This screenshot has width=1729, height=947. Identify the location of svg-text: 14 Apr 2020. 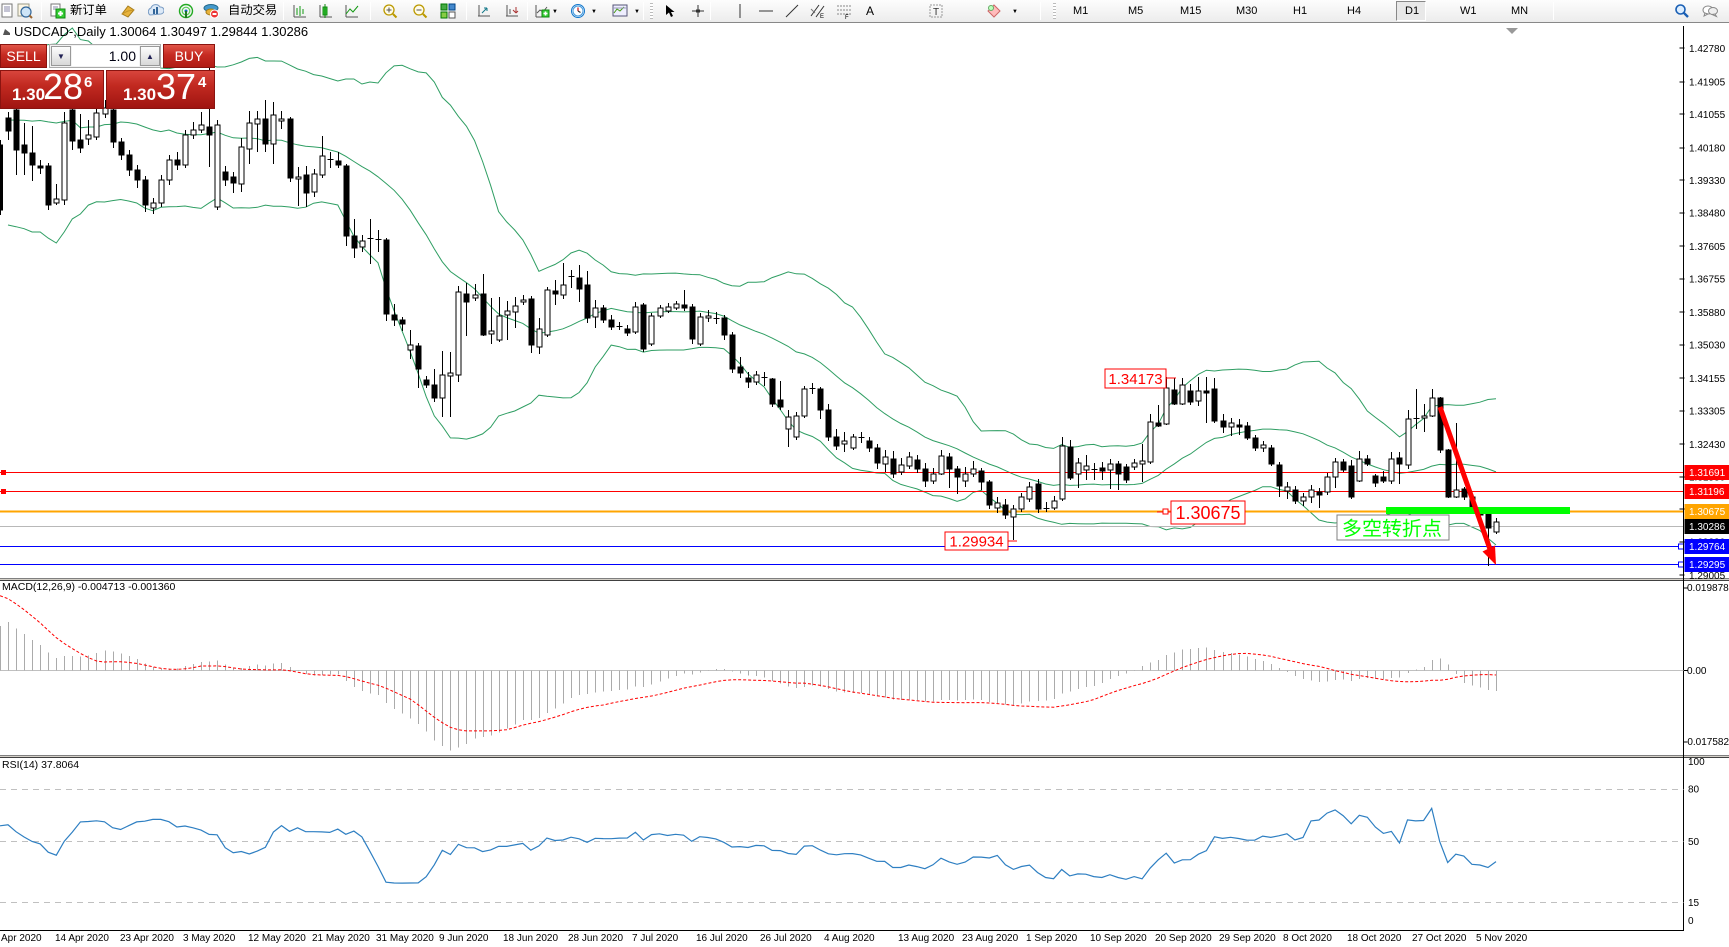
(82, 938).